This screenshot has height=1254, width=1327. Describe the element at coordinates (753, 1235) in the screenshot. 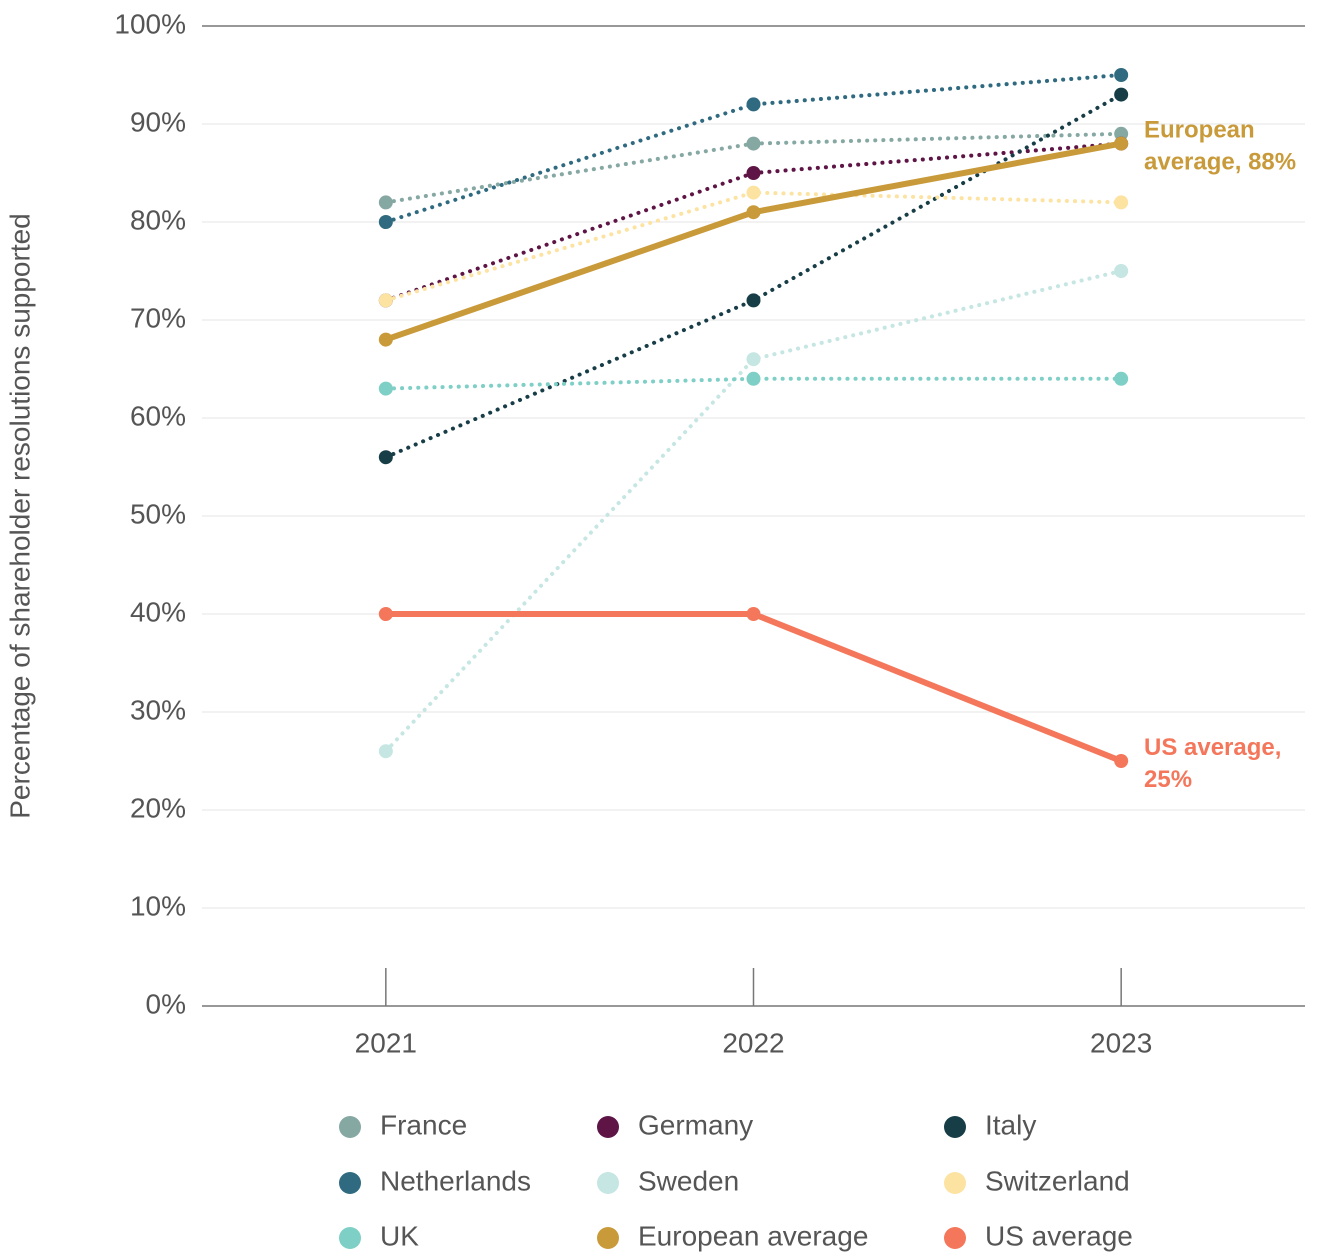

I see `legend-label: European average` at that location.